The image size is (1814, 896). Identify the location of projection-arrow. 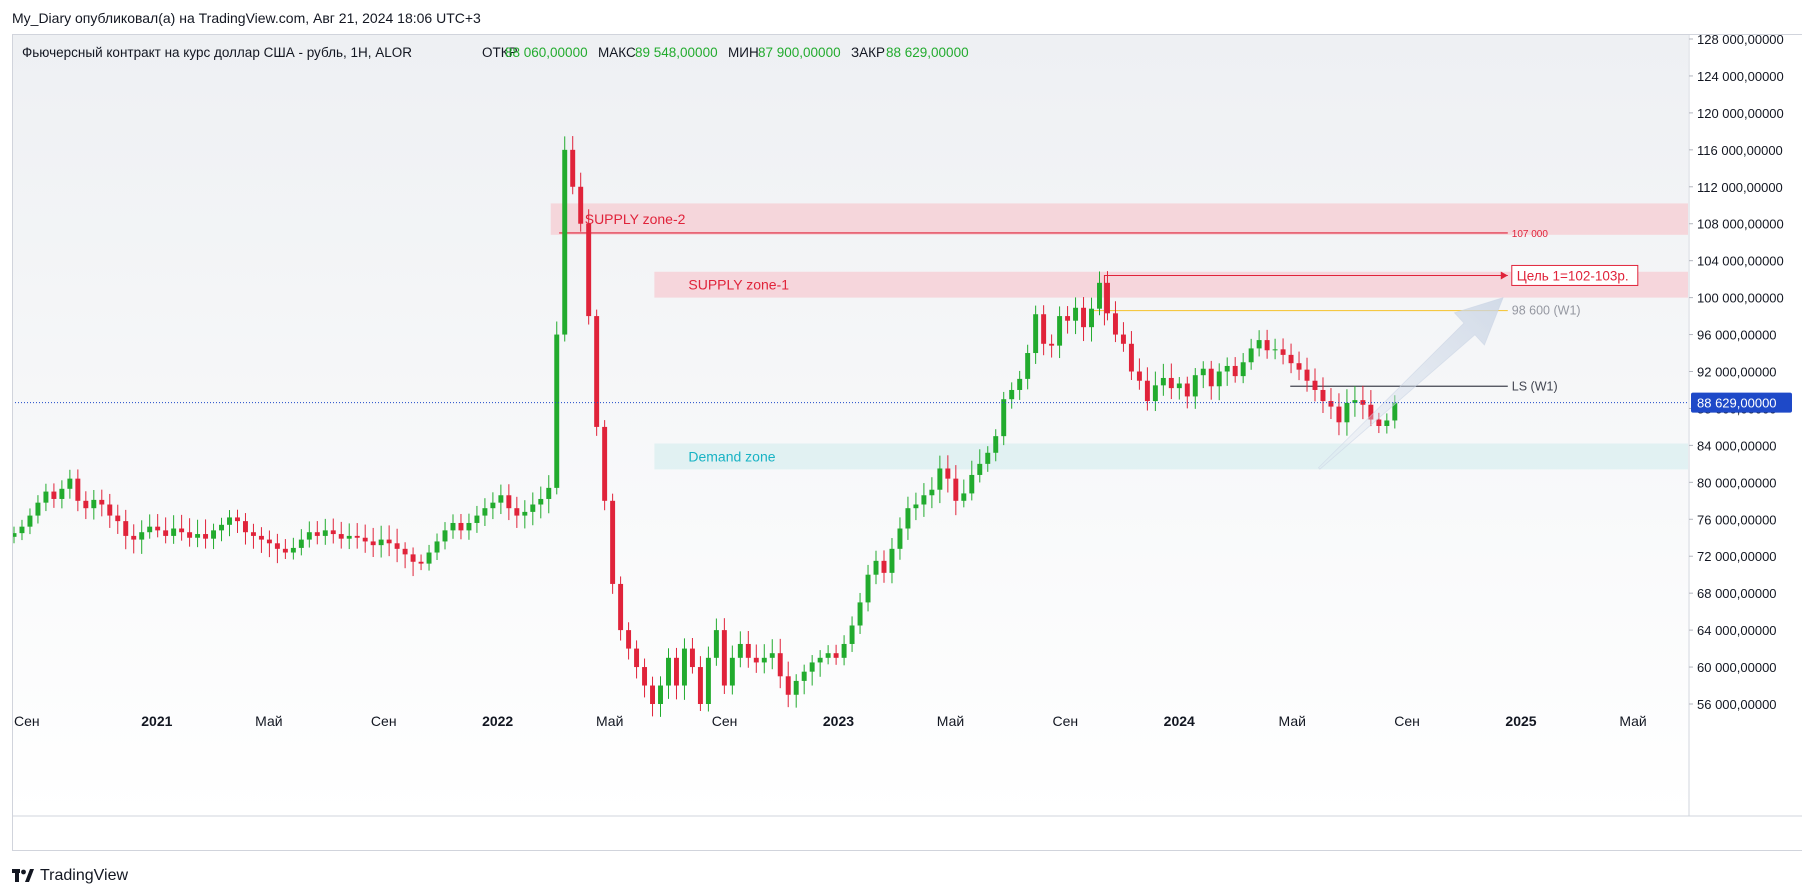
(1410, 383).